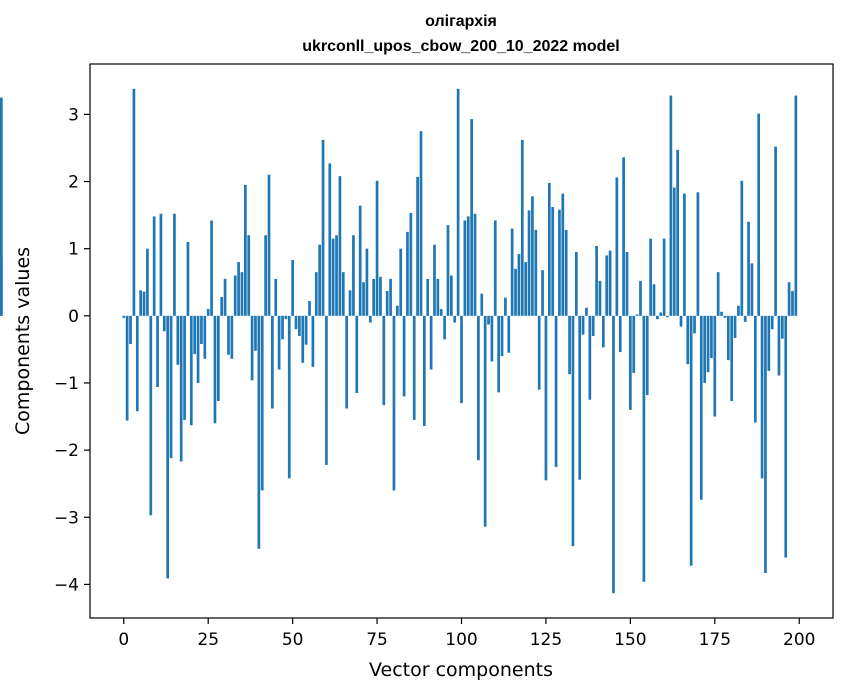 The image size is (847, 696). What do you see at coordinates (461, 640) in the screenshot?
I see `x-tick-label: 100` at bounding box center [461, 640].